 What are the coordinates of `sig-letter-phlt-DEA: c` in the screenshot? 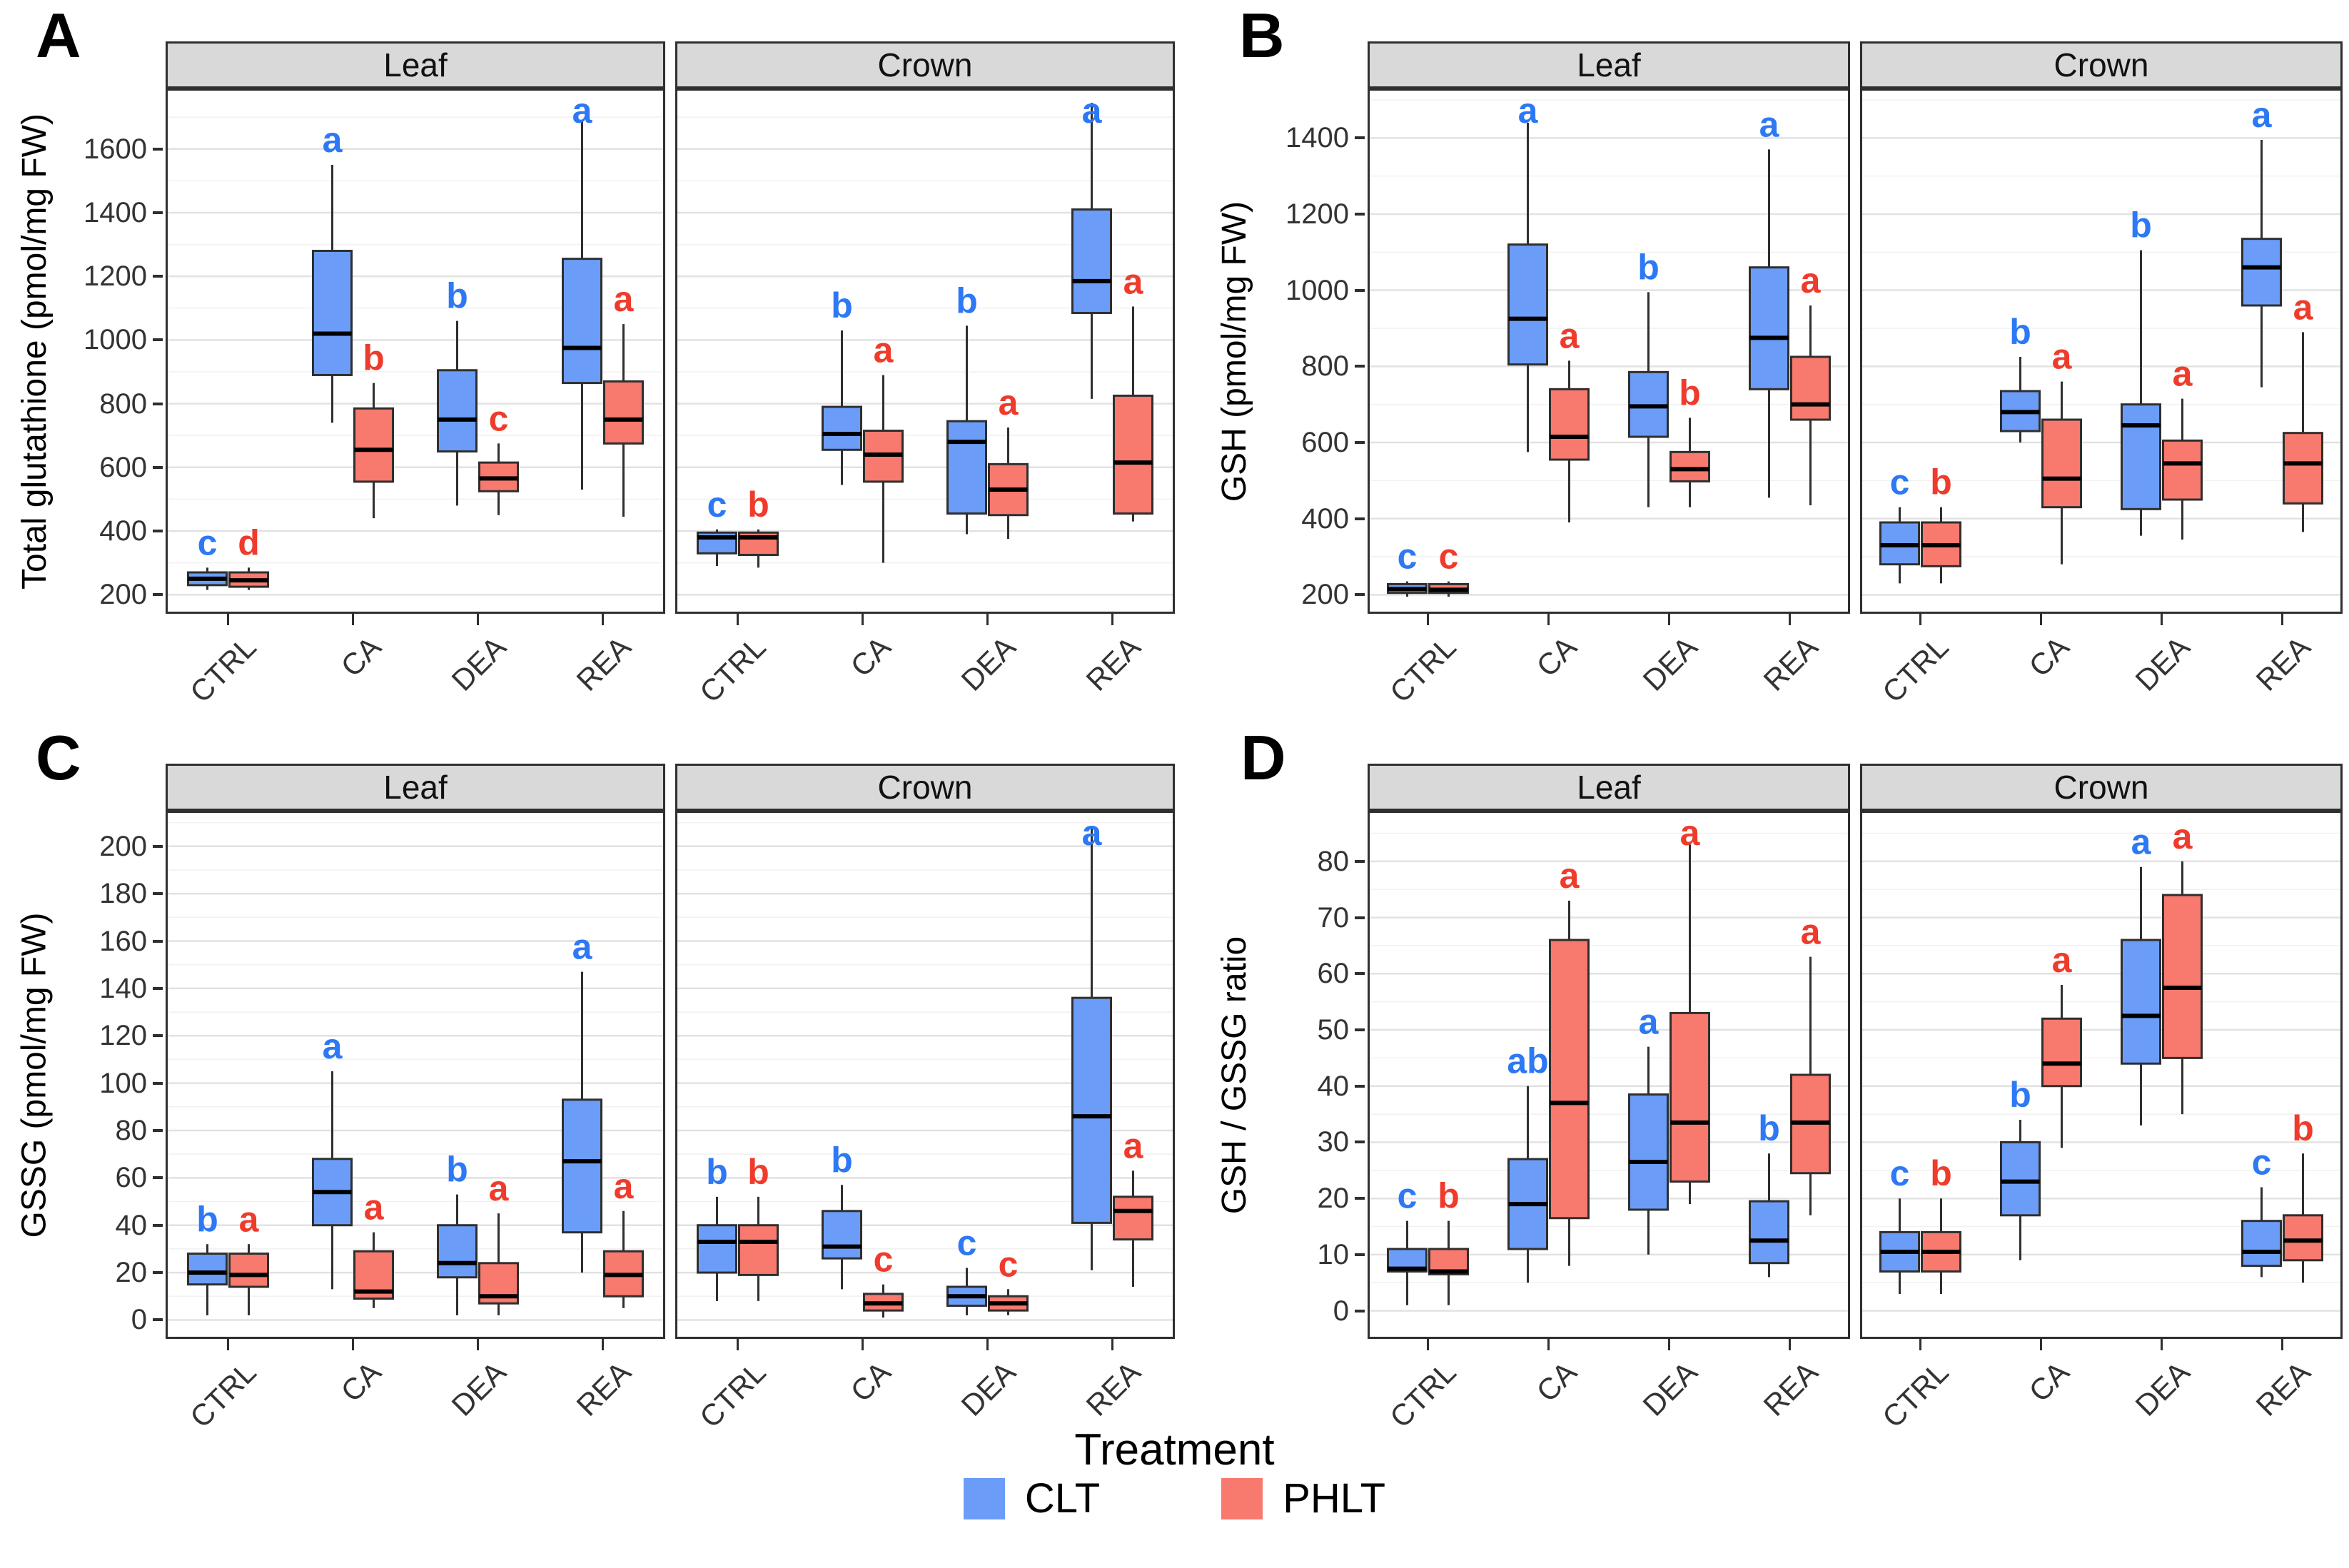 It's located at (1009, 1264).